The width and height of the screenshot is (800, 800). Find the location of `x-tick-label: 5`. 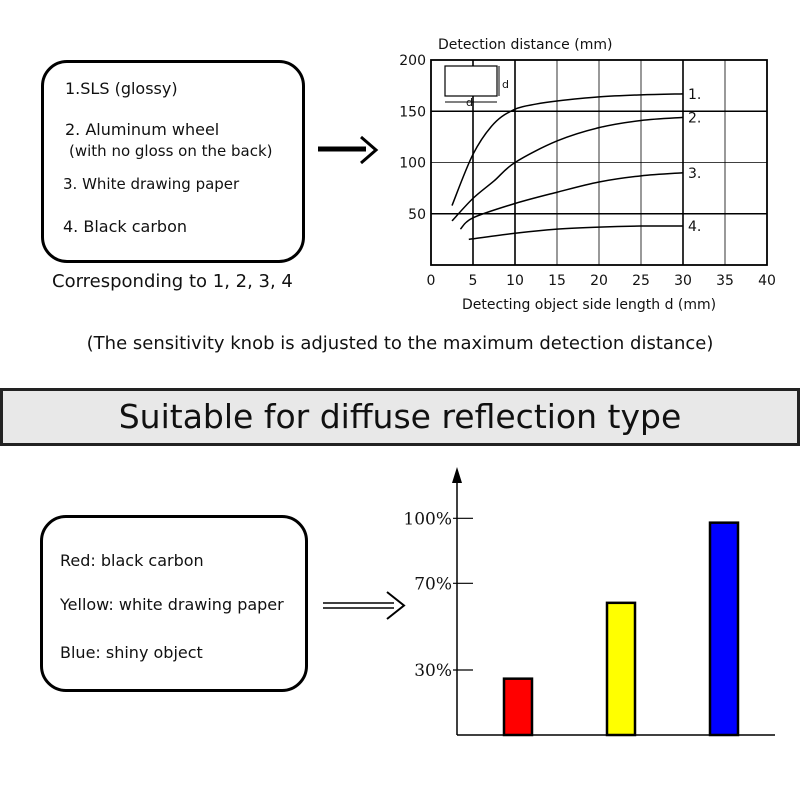

x-tick-label: 5 is located at coordinates (473, 281).